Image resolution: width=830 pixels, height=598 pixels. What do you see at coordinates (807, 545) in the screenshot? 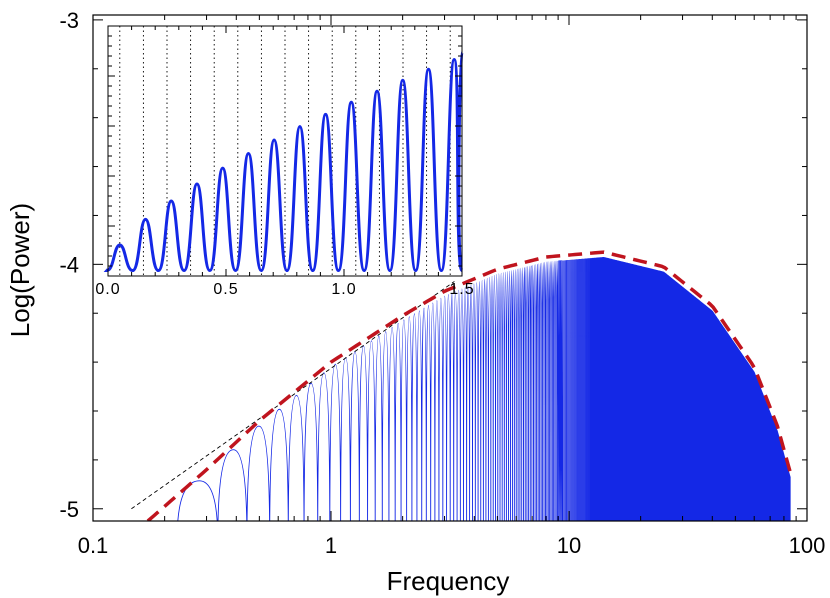
I see `x-tick-label: 100` at bounding box center [807, 545].